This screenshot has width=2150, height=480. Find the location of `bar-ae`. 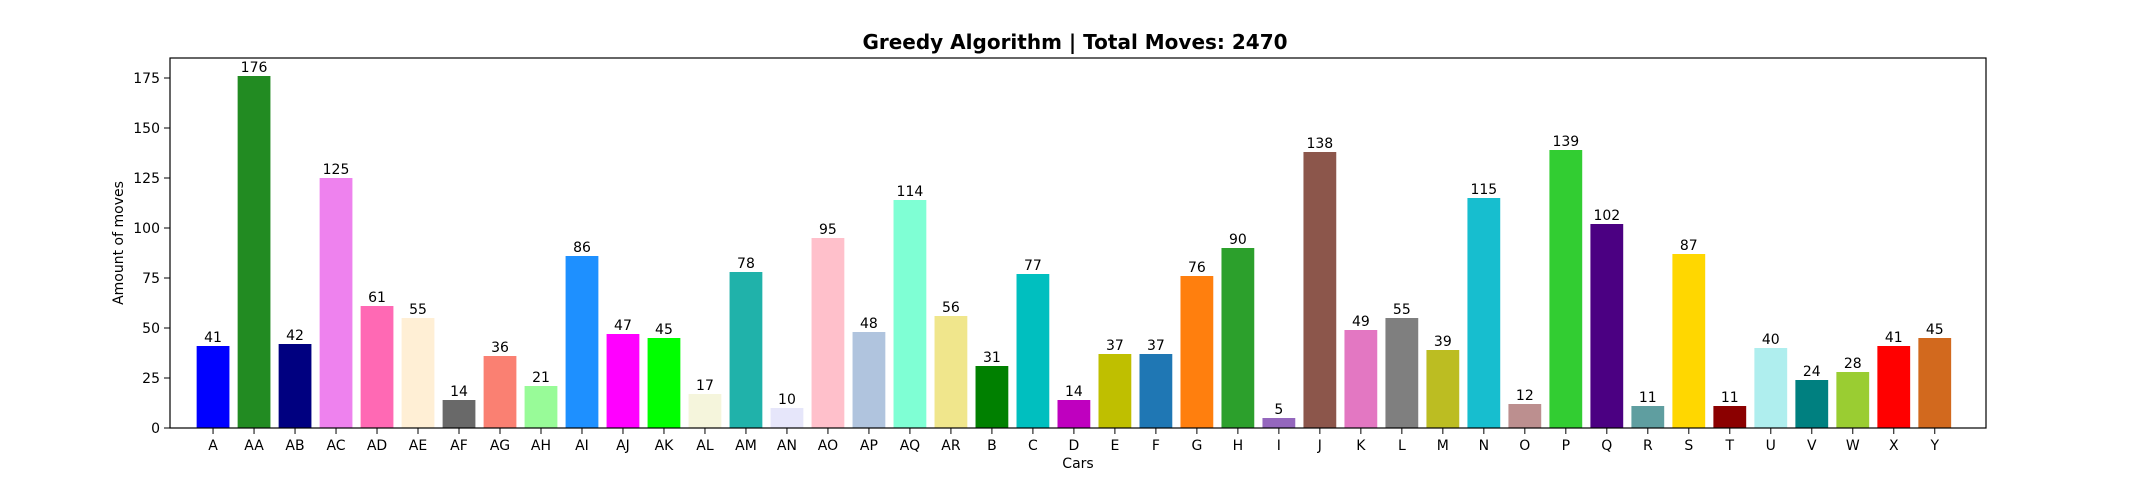

bar-ae is located at coordinates (418, 373).